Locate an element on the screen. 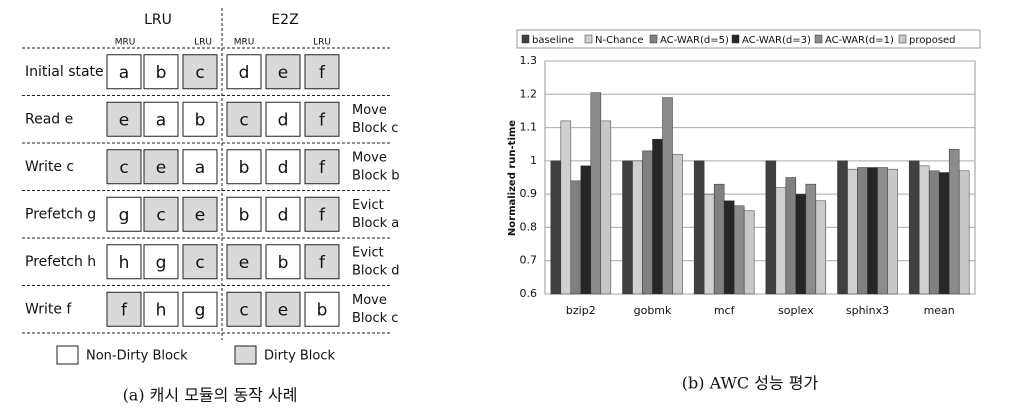 Image resolution: width=1036 pixels, height=413 pixels. block-label: a is located at coordinates (124, 73).